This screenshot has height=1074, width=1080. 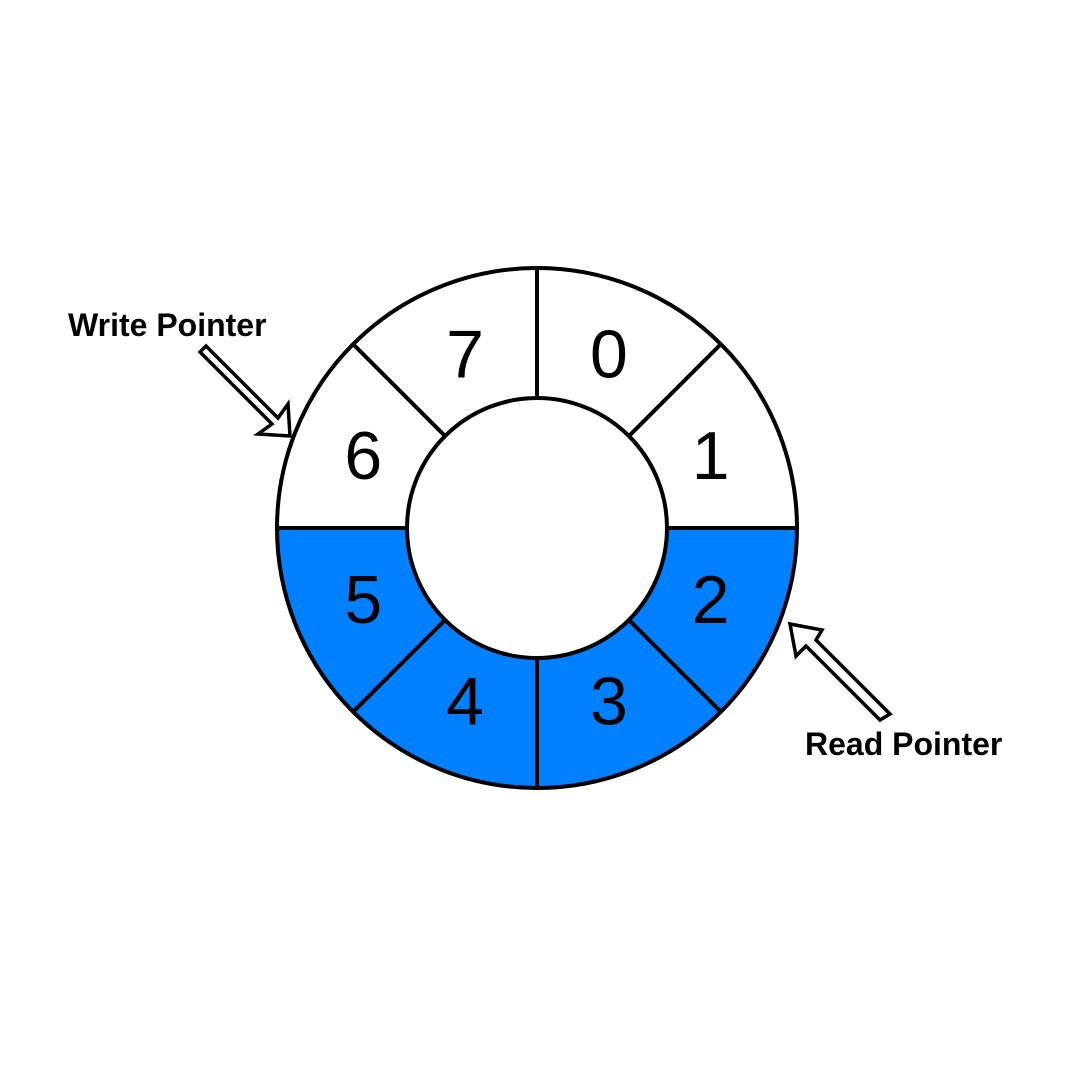 I want to click on slot-3-sector, so click(x=629, y=703).